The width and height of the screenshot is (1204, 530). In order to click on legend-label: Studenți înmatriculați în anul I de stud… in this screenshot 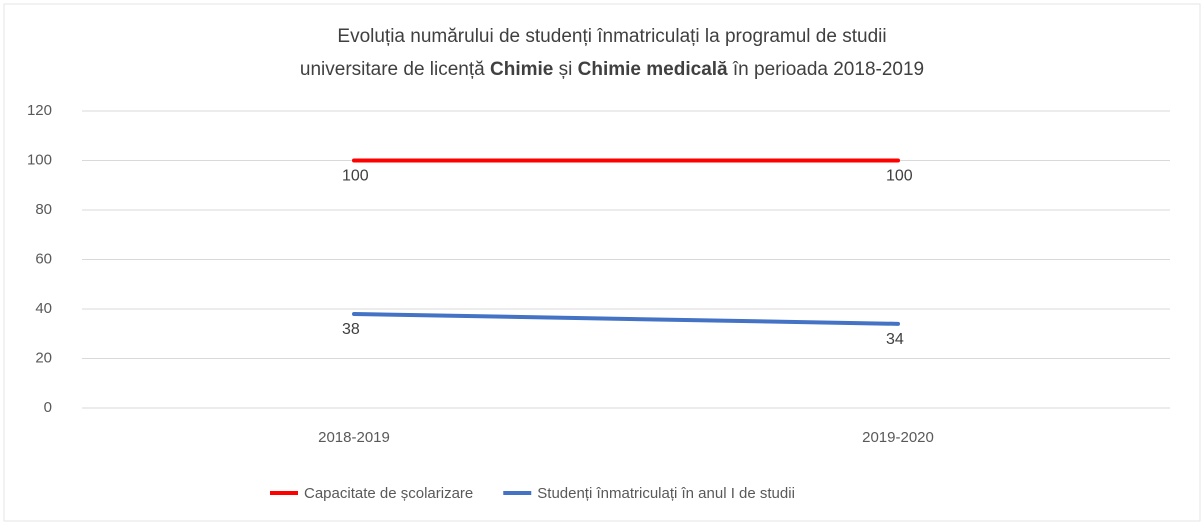, I will do `click(666, 493)`.